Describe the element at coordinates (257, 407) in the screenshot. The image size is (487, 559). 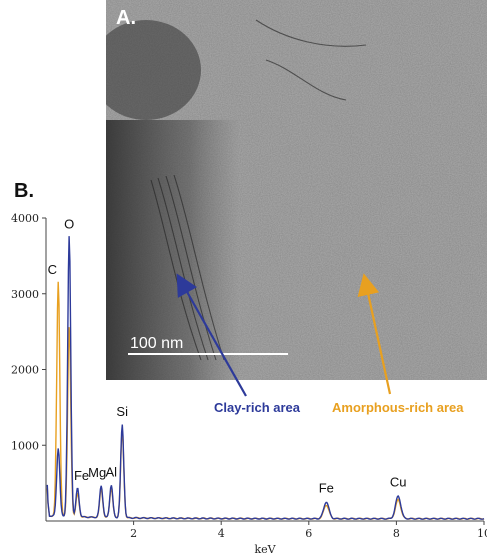
I see `clay-area-label: Clay-rich area` at that location.